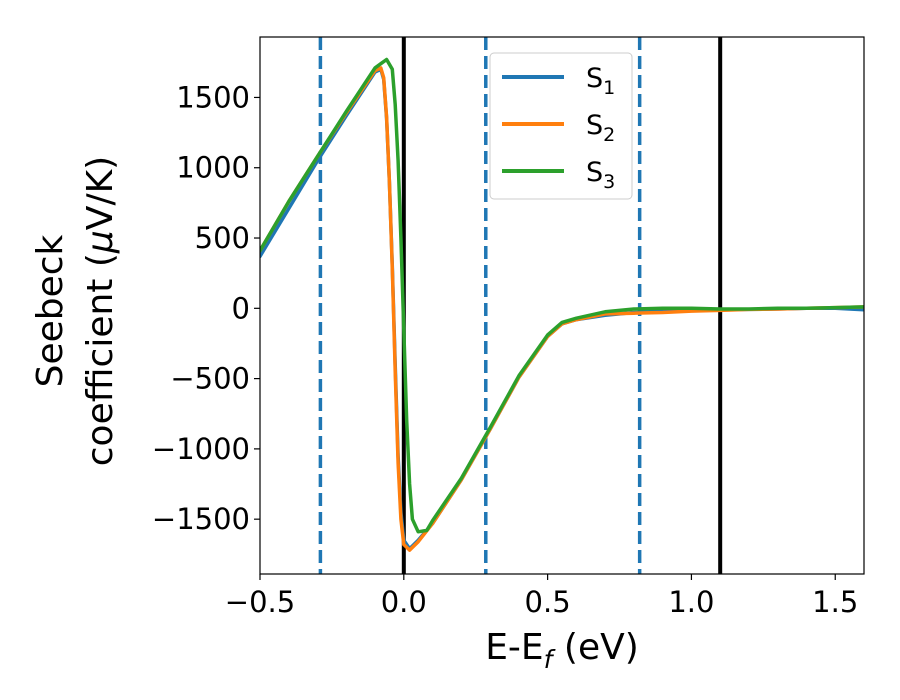 The width and height of the screenshot is (900, 700). What do you see at coordinates (201, 519) in the screenshot?
I see `y-tick-label: −1500` at bounding box center [201, 519].